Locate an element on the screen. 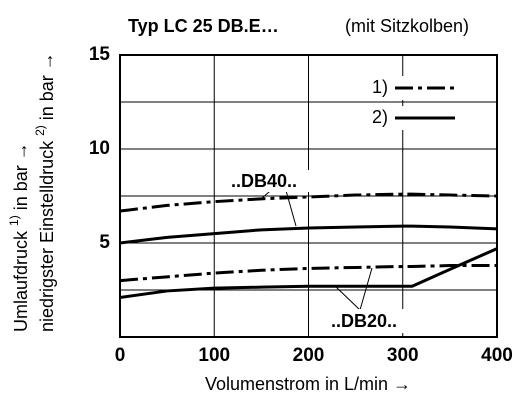 Image resolution: width=513 pixels, height=405 pixels. y-axis-label-line: Umlaufdruck 1) in bar → is located at coordinates (19, 237).